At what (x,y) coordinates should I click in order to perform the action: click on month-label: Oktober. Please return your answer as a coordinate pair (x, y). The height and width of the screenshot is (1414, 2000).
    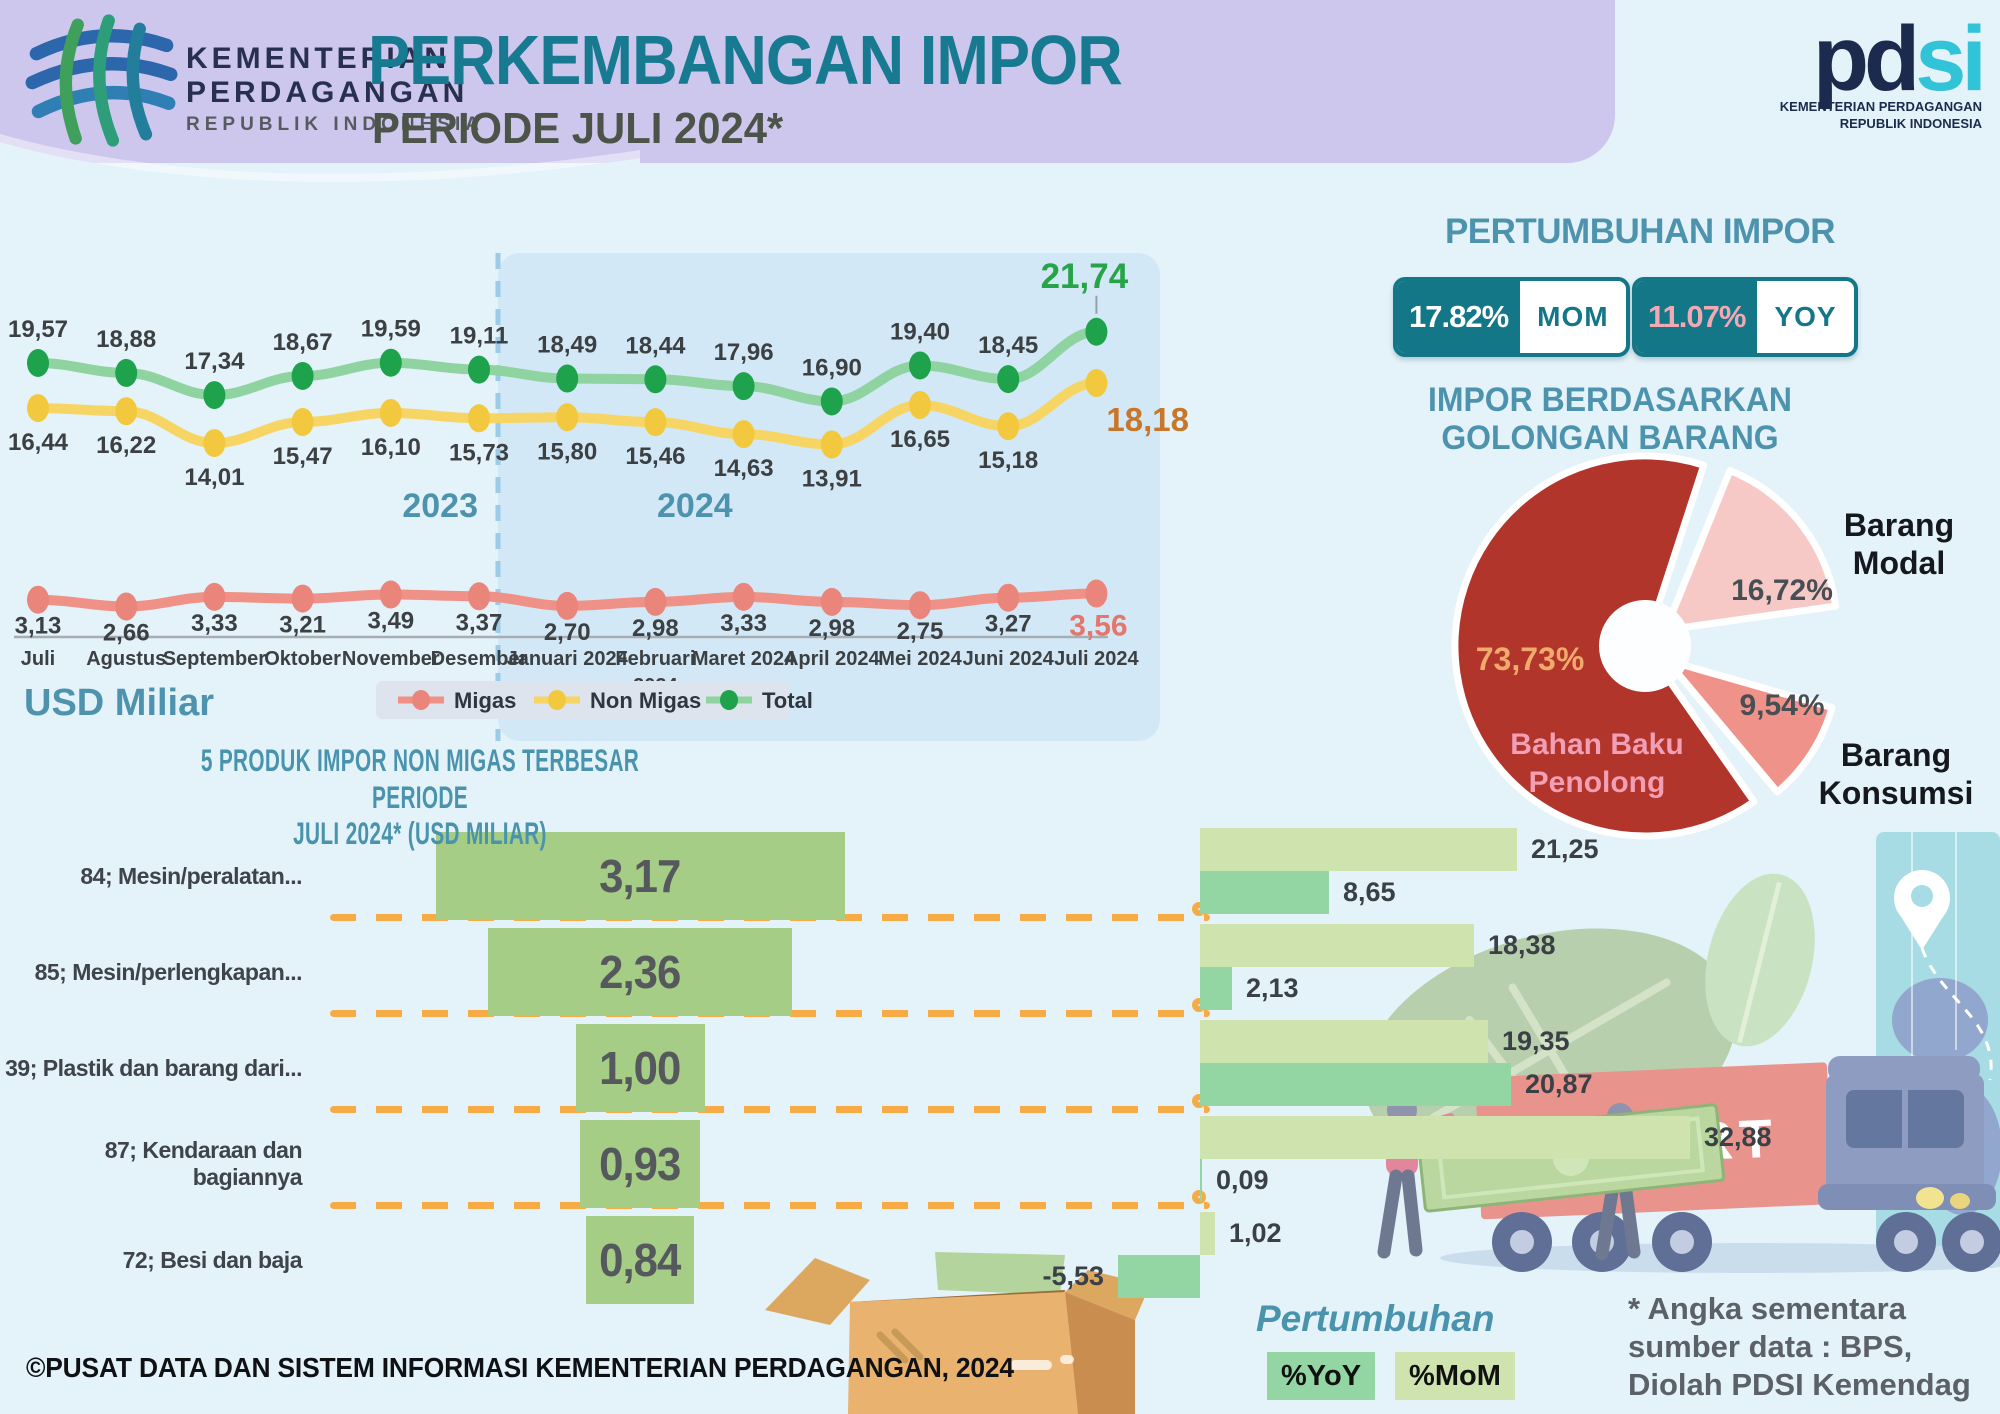
    Looking at the image, I should click on (302, 659).